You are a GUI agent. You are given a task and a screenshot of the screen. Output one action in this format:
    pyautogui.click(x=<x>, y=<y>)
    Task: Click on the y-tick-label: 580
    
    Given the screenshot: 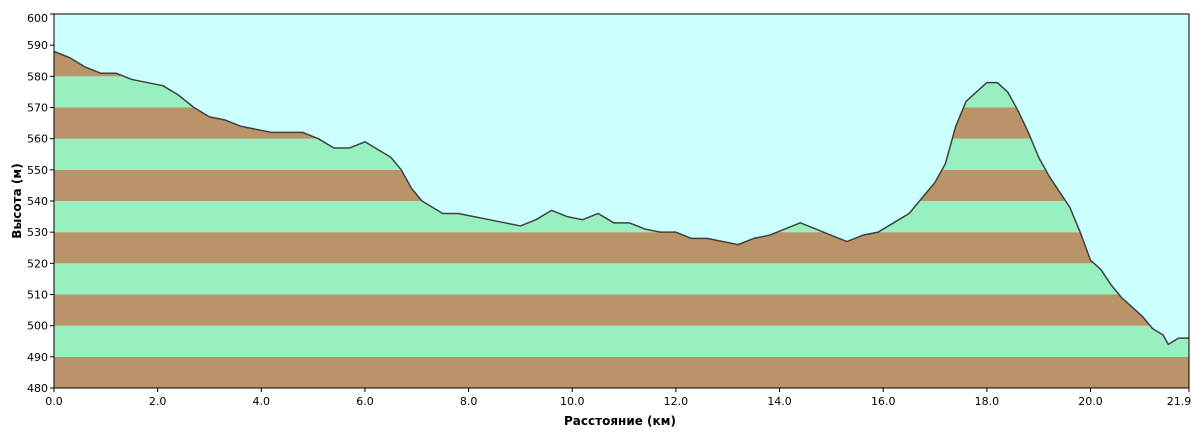 What is the action you would take?
    pyautogui.click(x=37, y=76)
    